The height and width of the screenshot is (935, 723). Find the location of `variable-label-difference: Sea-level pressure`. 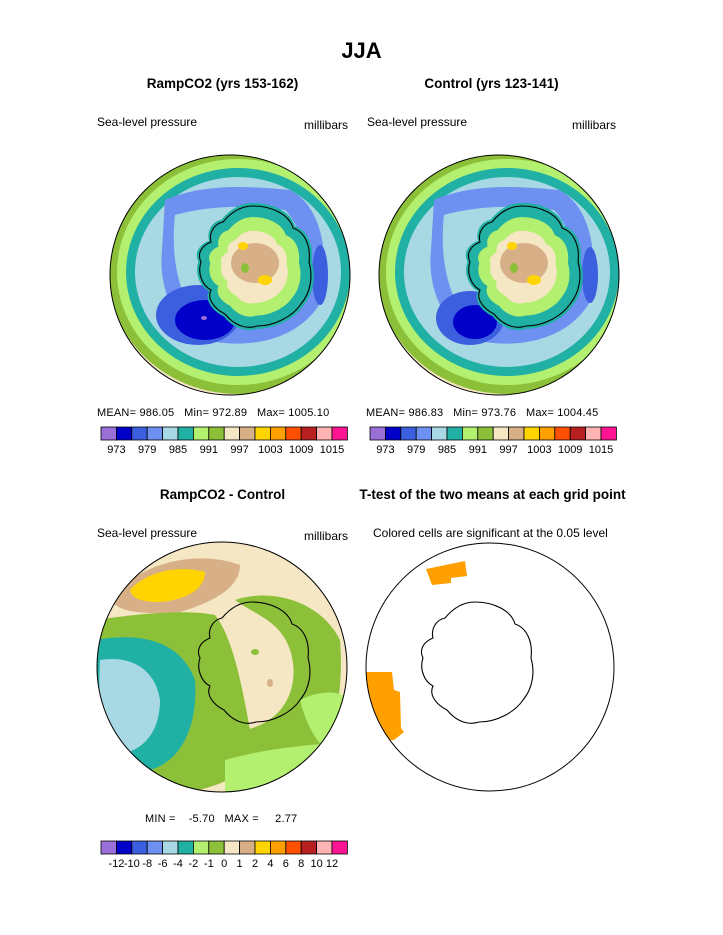

variable-label-difference: Sea-level pressure is located at coordinates (147, 533).